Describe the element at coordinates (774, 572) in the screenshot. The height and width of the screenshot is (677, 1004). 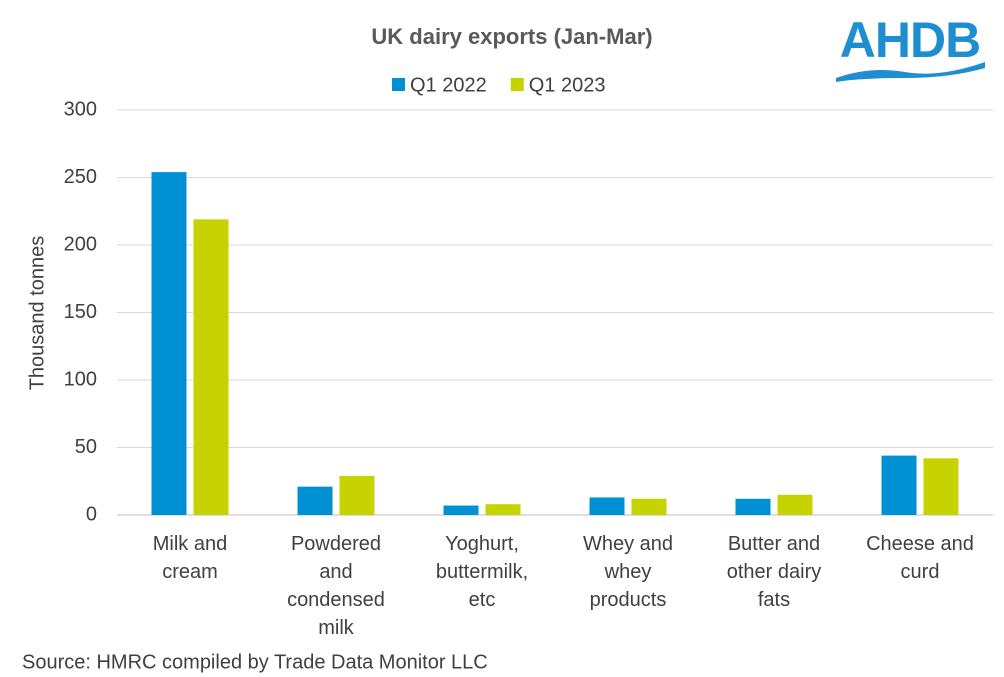
I see `x-tick-label: Butter and other dairy fats` at that location.